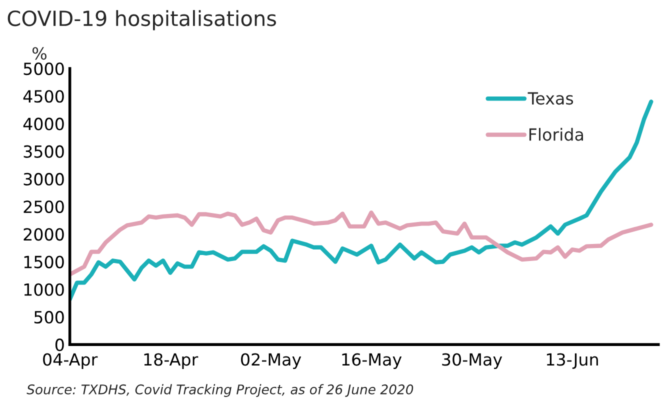  Describe the element at coordinates (44, 151) in the screenshot. I see `y-tick-label: 3500` at that location.